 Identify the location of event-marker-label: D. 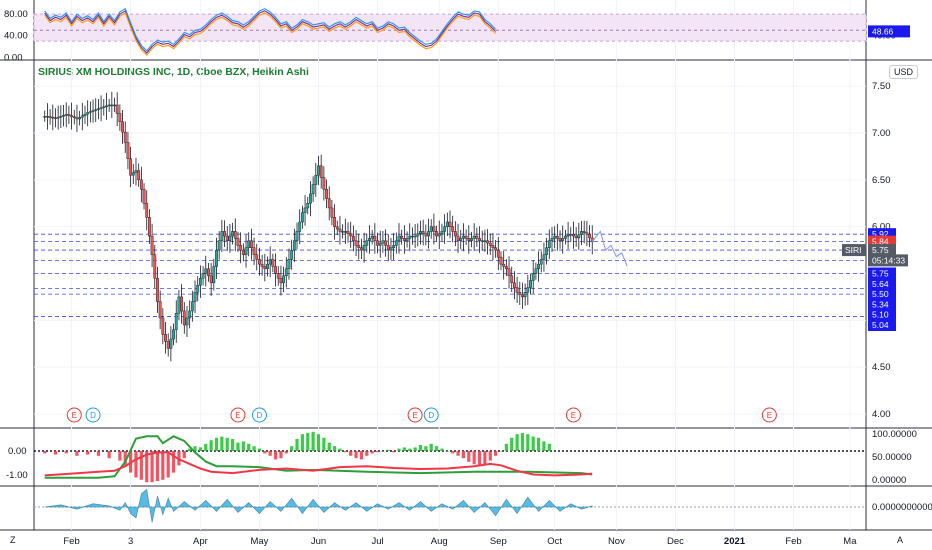
(431, 415).